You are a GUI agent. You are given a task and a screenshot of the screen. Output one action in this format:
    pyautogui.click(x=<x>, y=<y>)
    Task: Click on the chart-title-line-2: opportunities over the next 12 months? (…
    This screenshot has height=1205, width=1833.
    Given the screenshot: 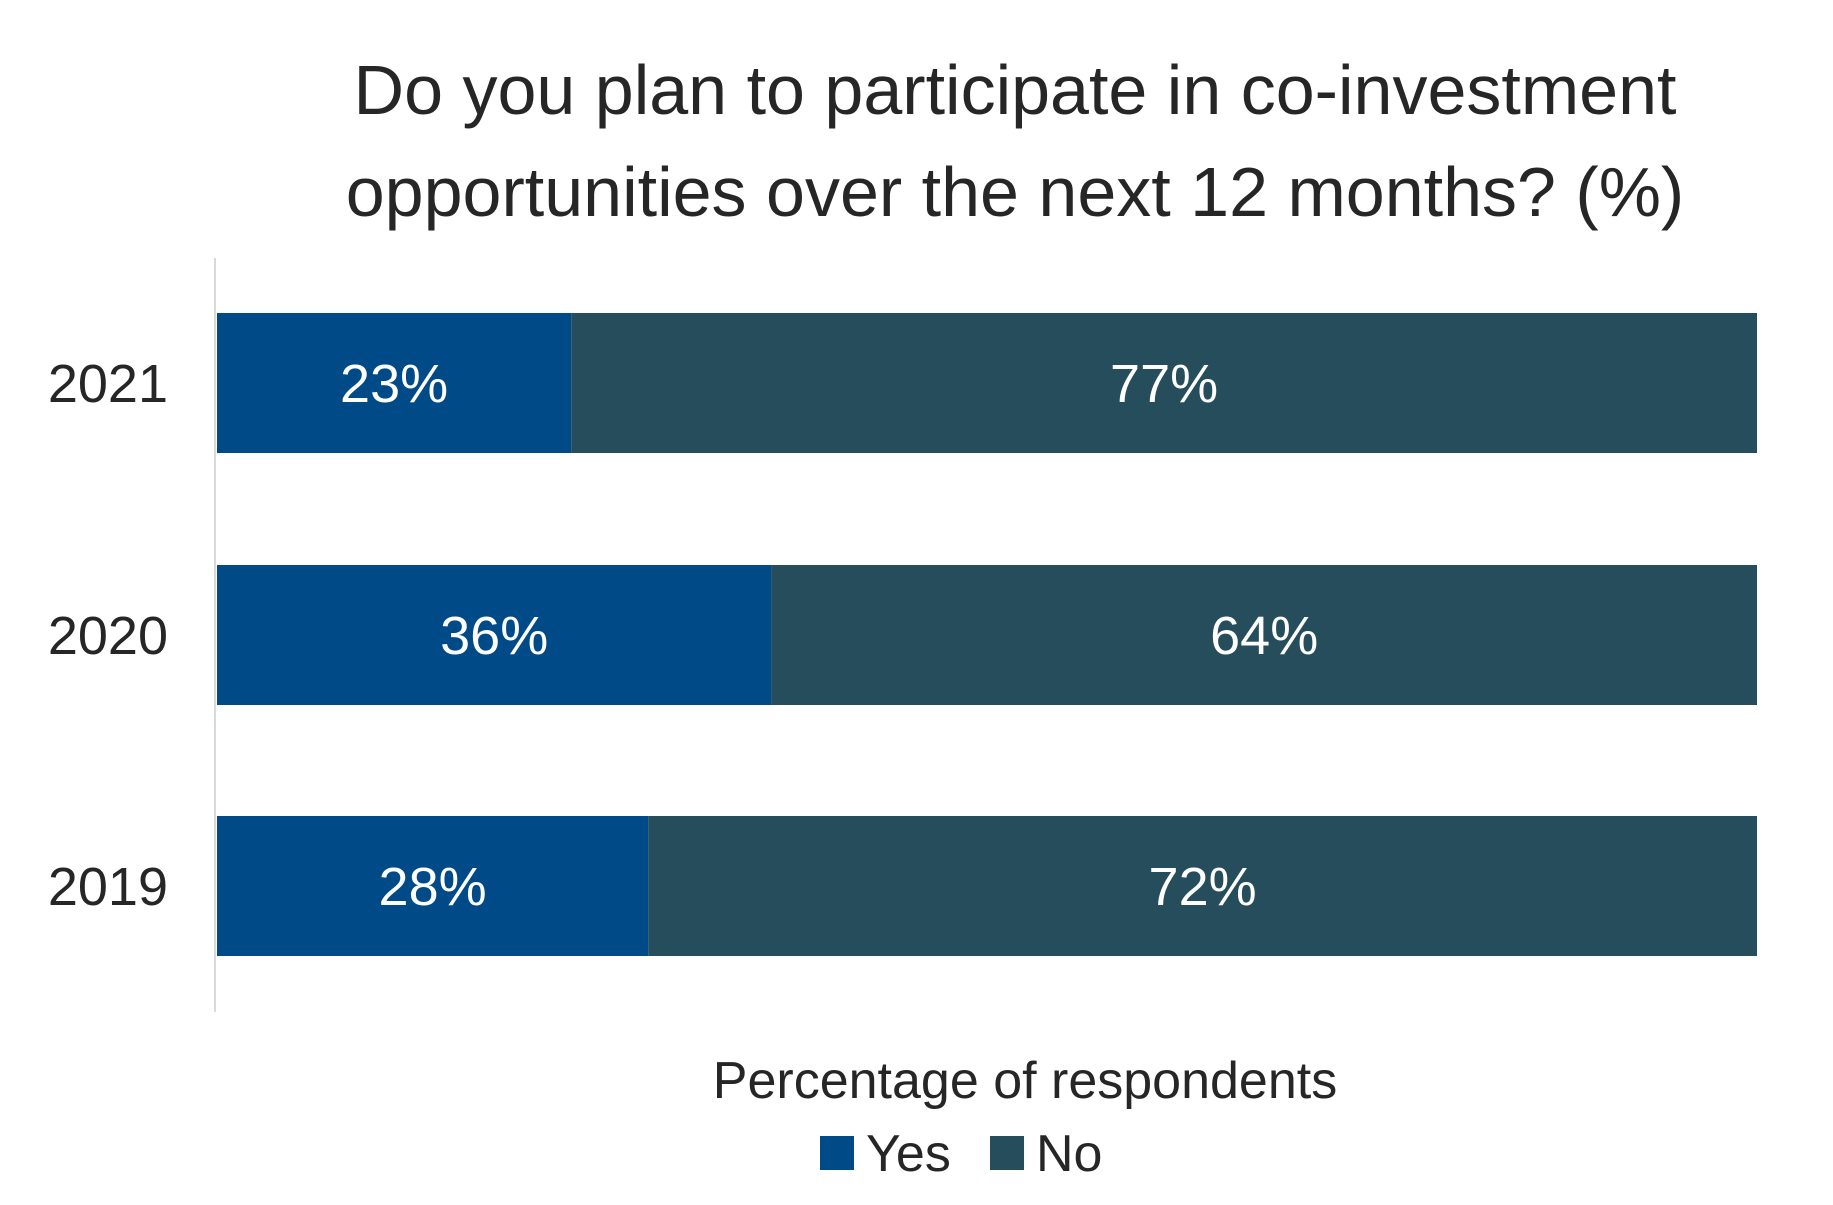 What is the action you would take?
    pyautogui.click(x=1015, y=192)
    